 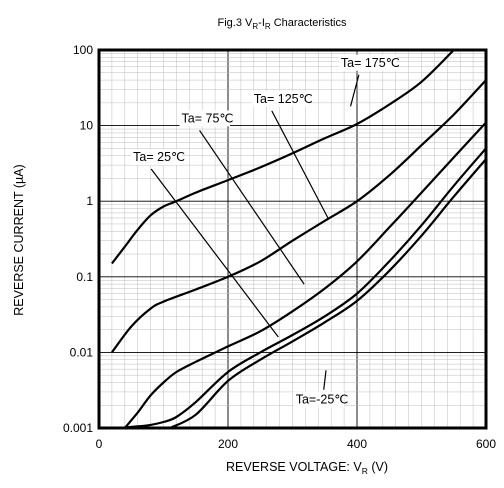 I want to click on y-axis-title: REVERSE CURRENT (µA), so click(x=19, y=239).